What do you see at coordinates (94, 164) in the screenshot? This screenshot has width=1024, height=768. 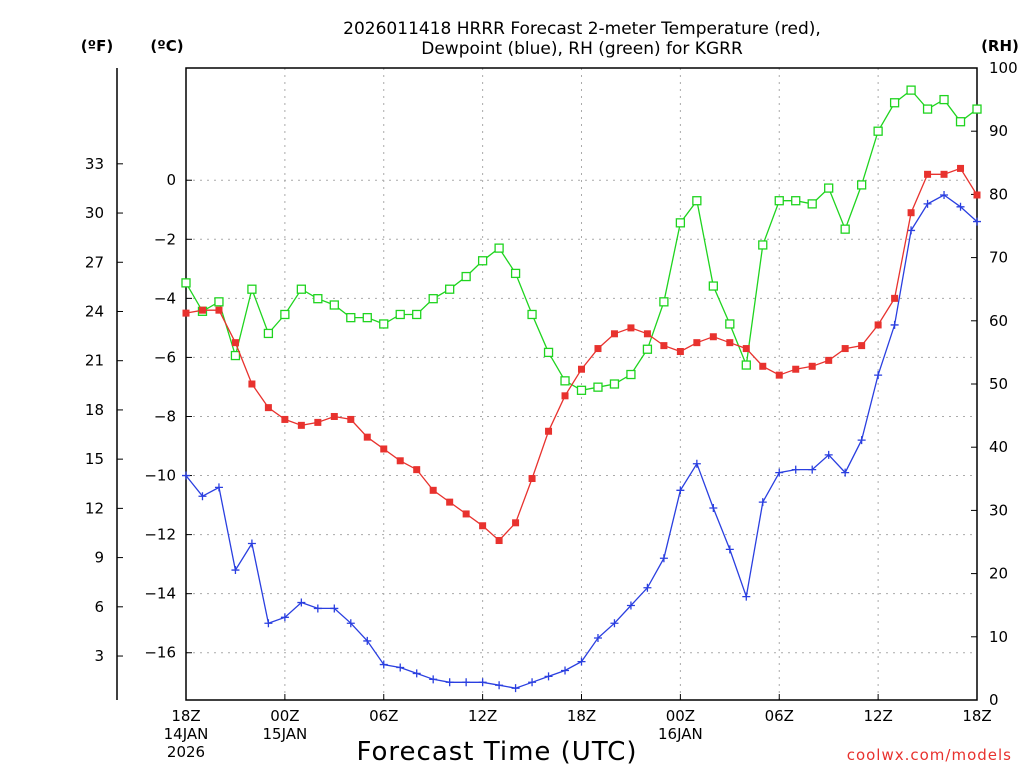 I see `fahrenheit-tick-label: 33` at bounding box center [94, 164].